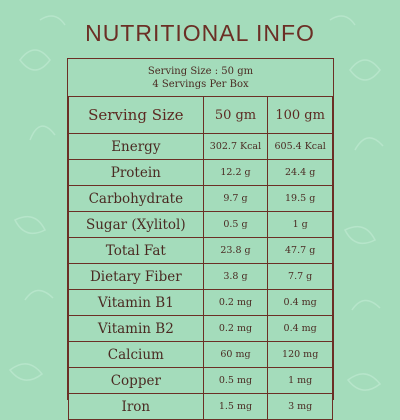  What do you see at coordinates (300, 224) in the screenshot?
I see `value-100gm: 1 g` at bounding box center [300, 224].